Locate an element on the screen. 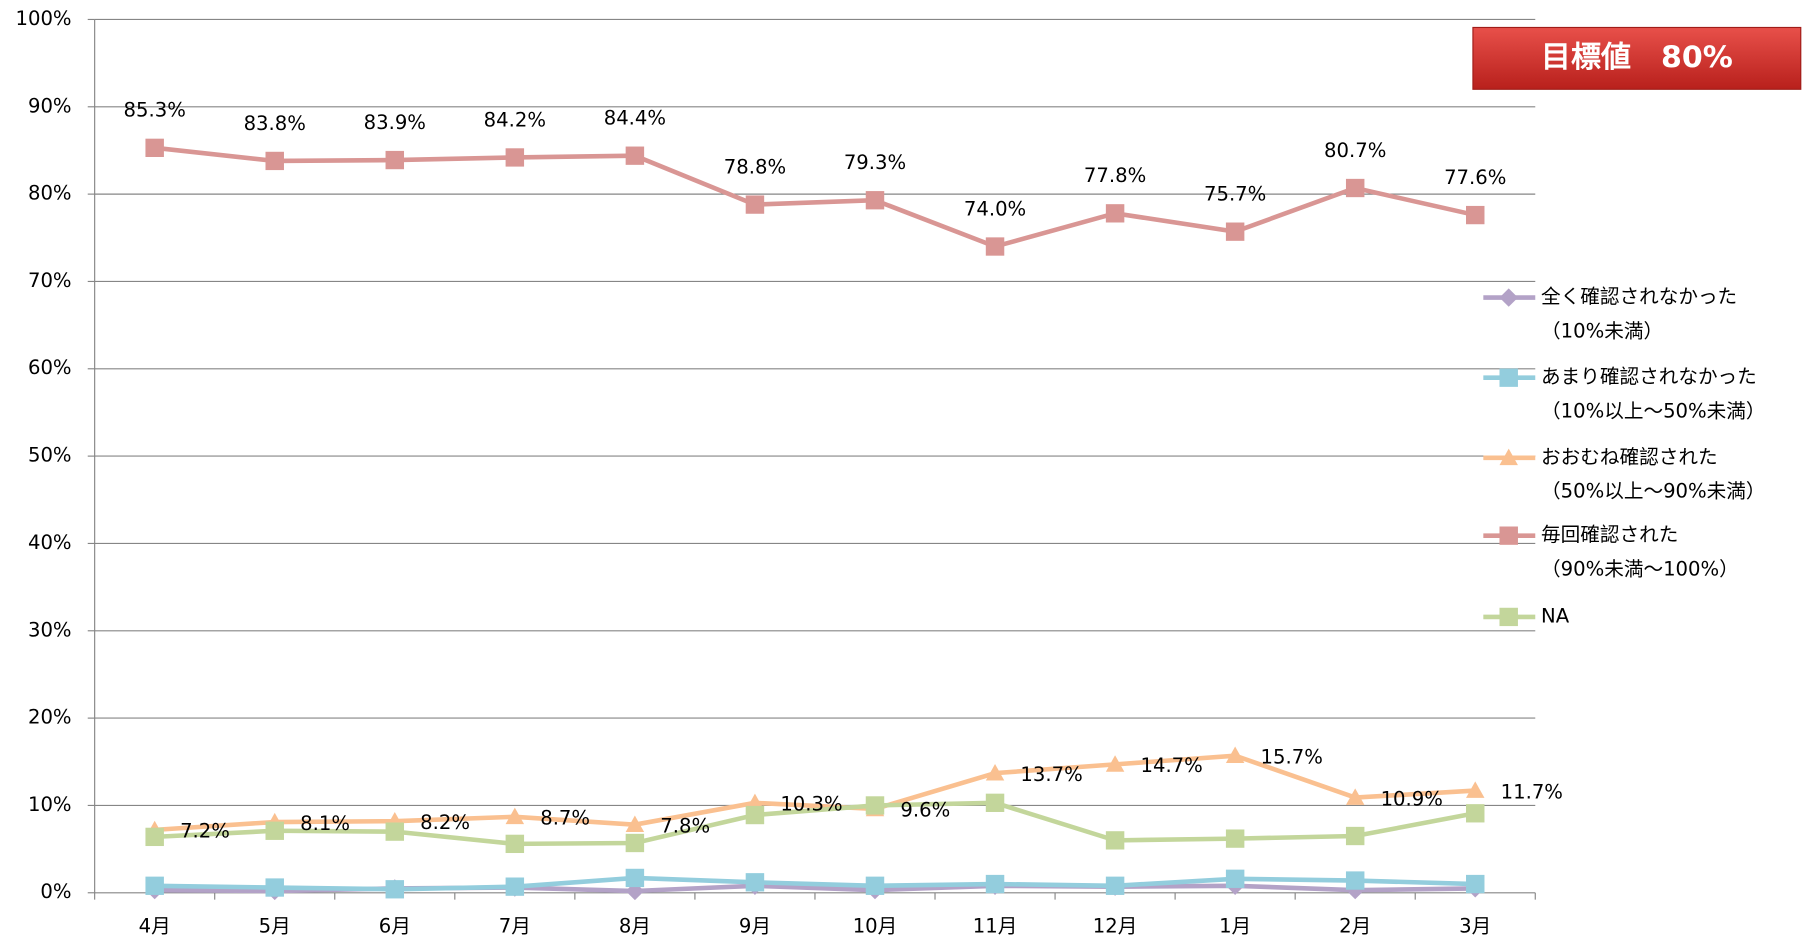 The height and width of the screenshot is (950, 1810). legend-label: （50%以上～90%未満） is located at coordinates (1653, 491).